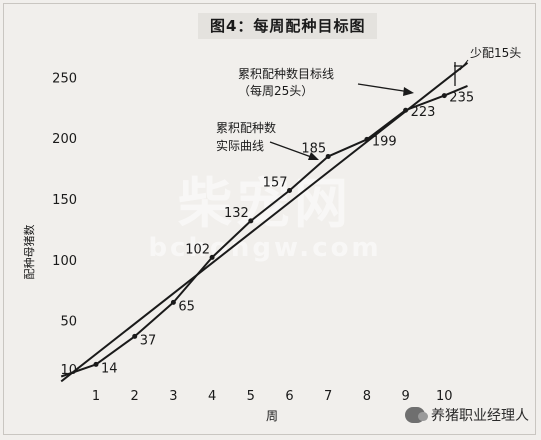  What do you see at coordinates (289, 396) in the screenshot?
I see `x-tick-label: 6` at bounding box center [289, 396].